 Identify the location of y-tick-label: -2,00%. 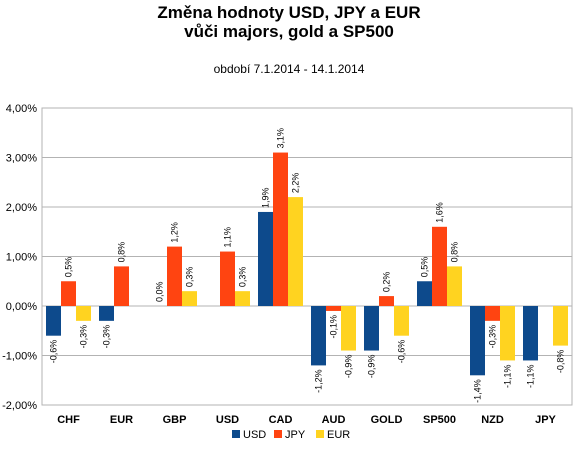
(19, 406).